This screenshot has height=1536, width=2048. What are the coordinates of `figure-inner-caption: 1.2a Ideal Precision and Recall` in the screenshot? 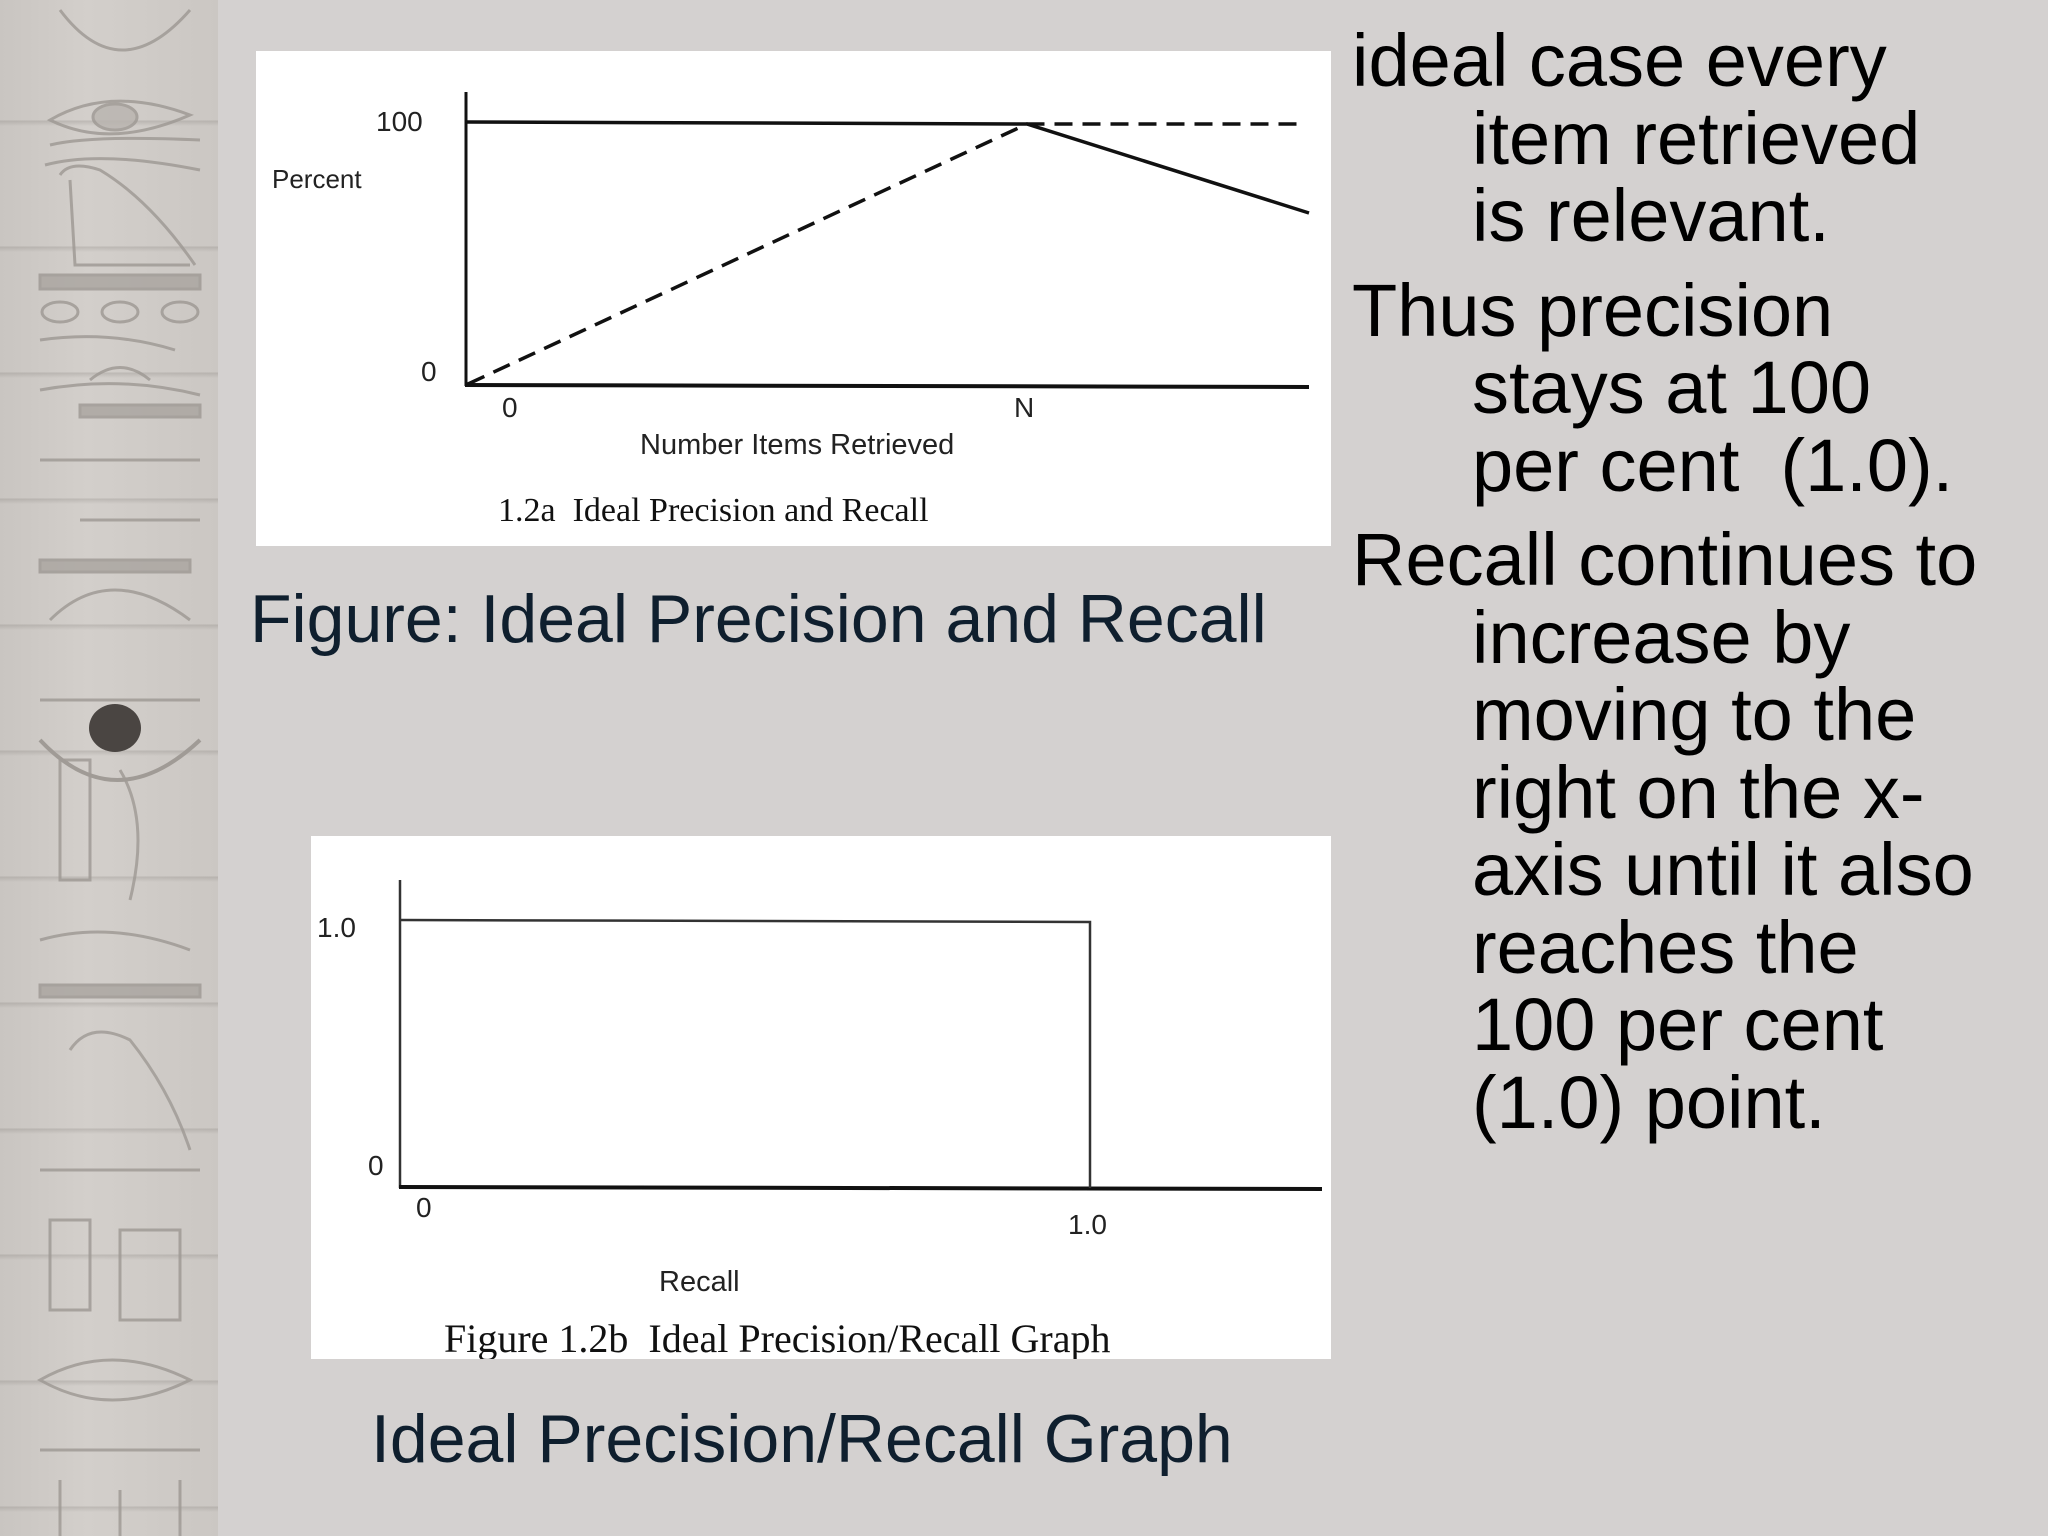 It's located at (713, 510).